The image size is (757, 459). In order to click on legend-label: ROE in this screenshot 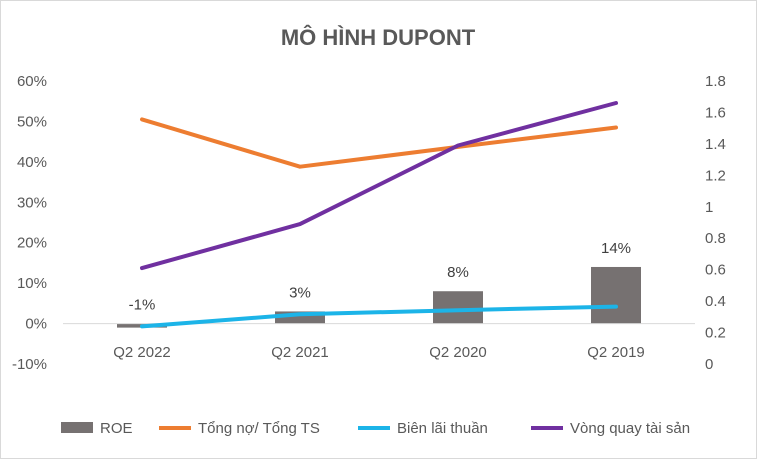, I will do `click(116, 428)`.